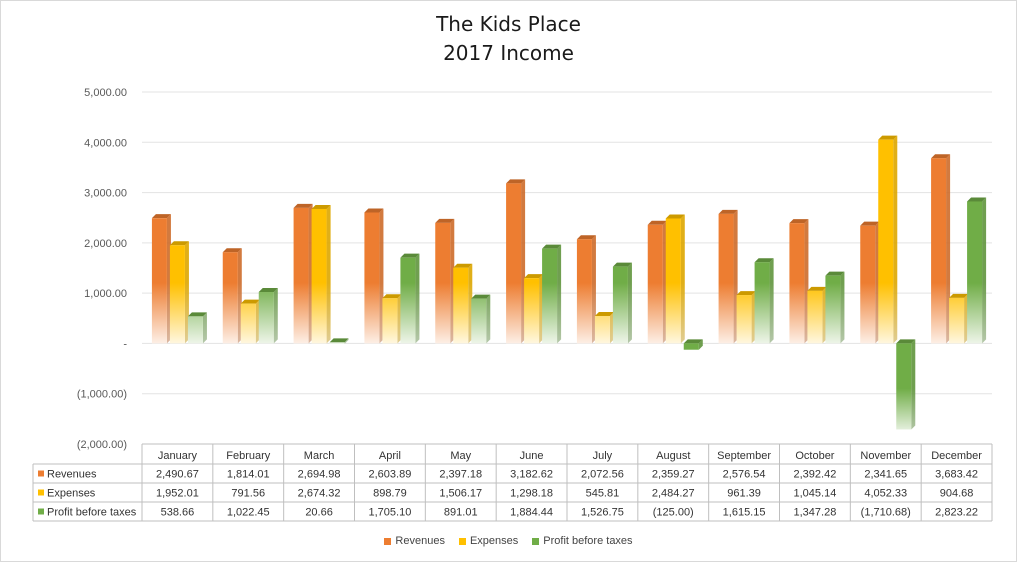 This screenshot has width=1017, height=562. What do you see at coordinates (744, 494) in the screenshot?
I see `data-label: 961.39` at bounding box center [744, 494].